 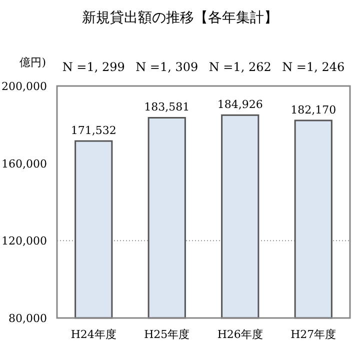 I want to click on data-label: 183,581, so click(x=167, y=107).